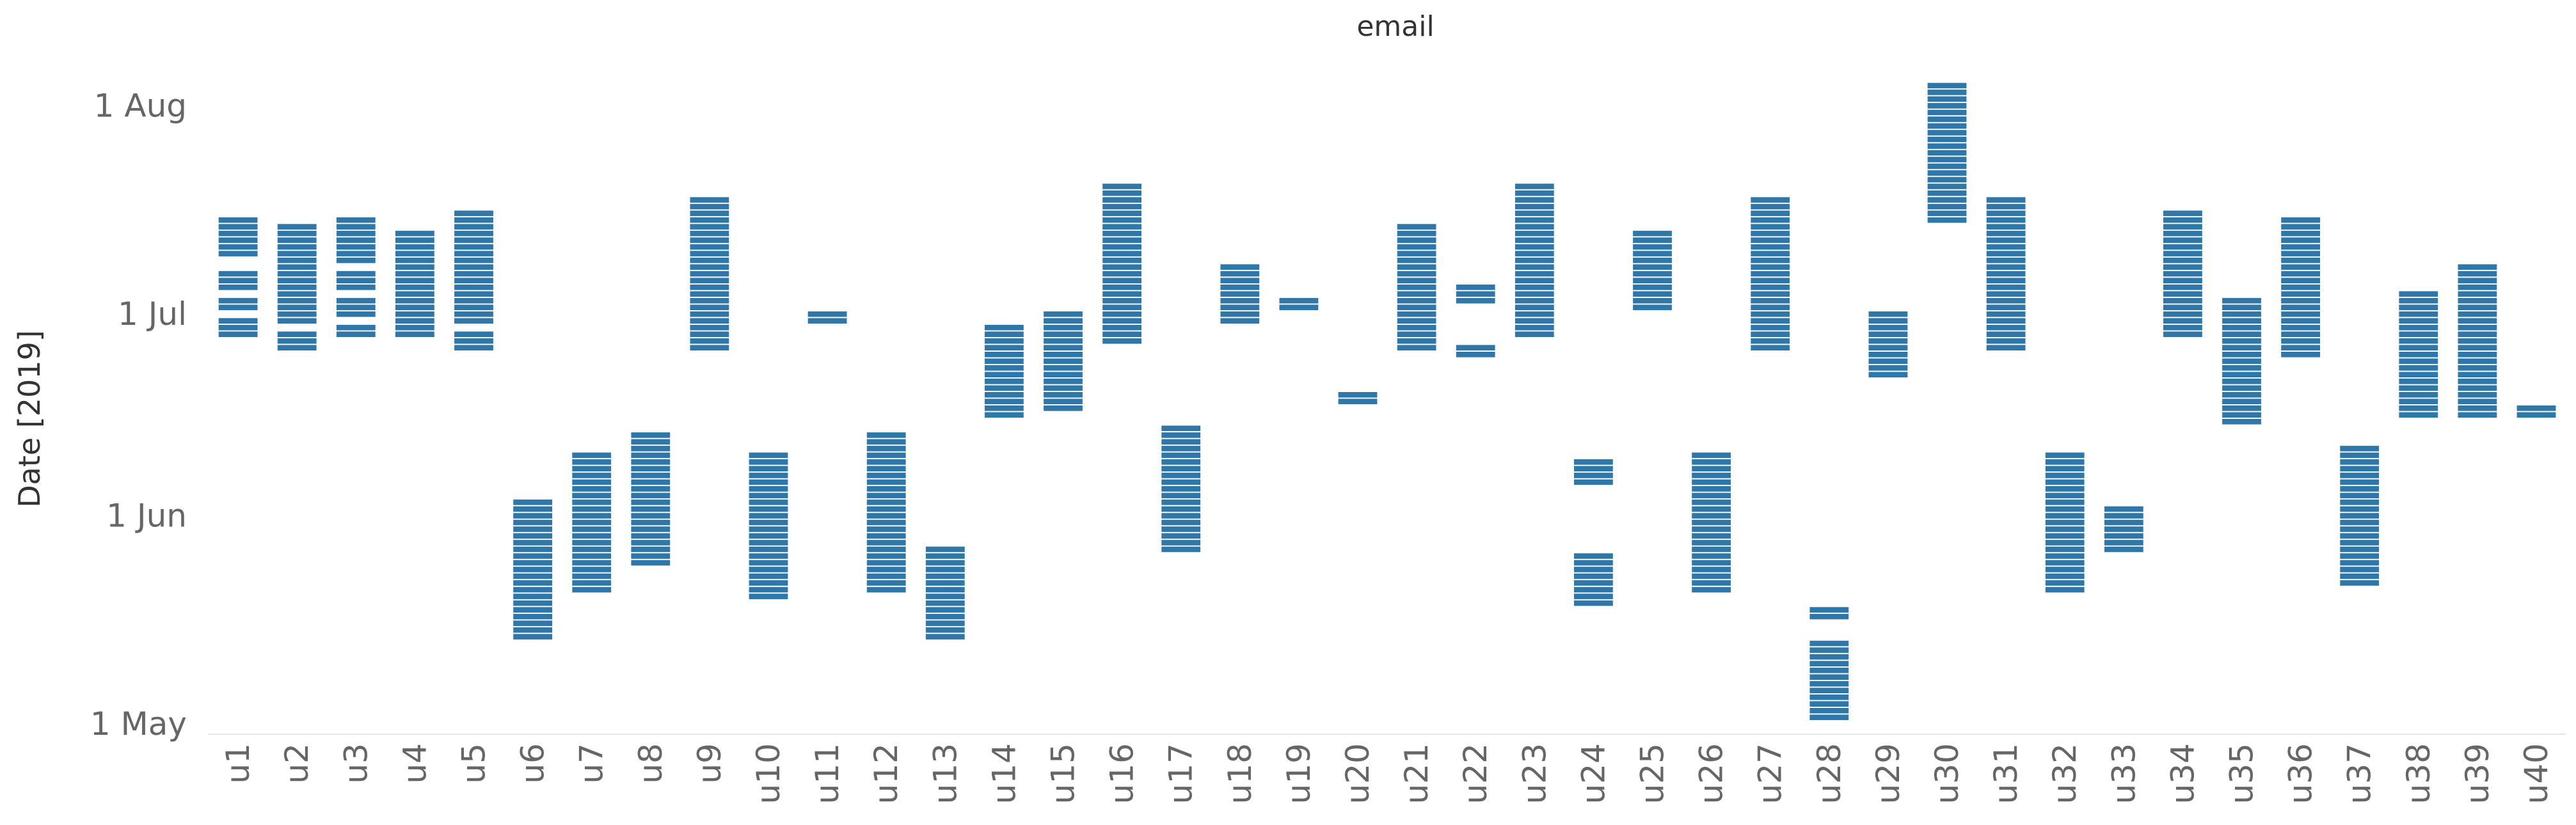 The height and width of the screenshot is (825, 2576). I want to click on y-axis: 1 Aug 1 Jul 1 Jun 1 May, so click(139, 414).